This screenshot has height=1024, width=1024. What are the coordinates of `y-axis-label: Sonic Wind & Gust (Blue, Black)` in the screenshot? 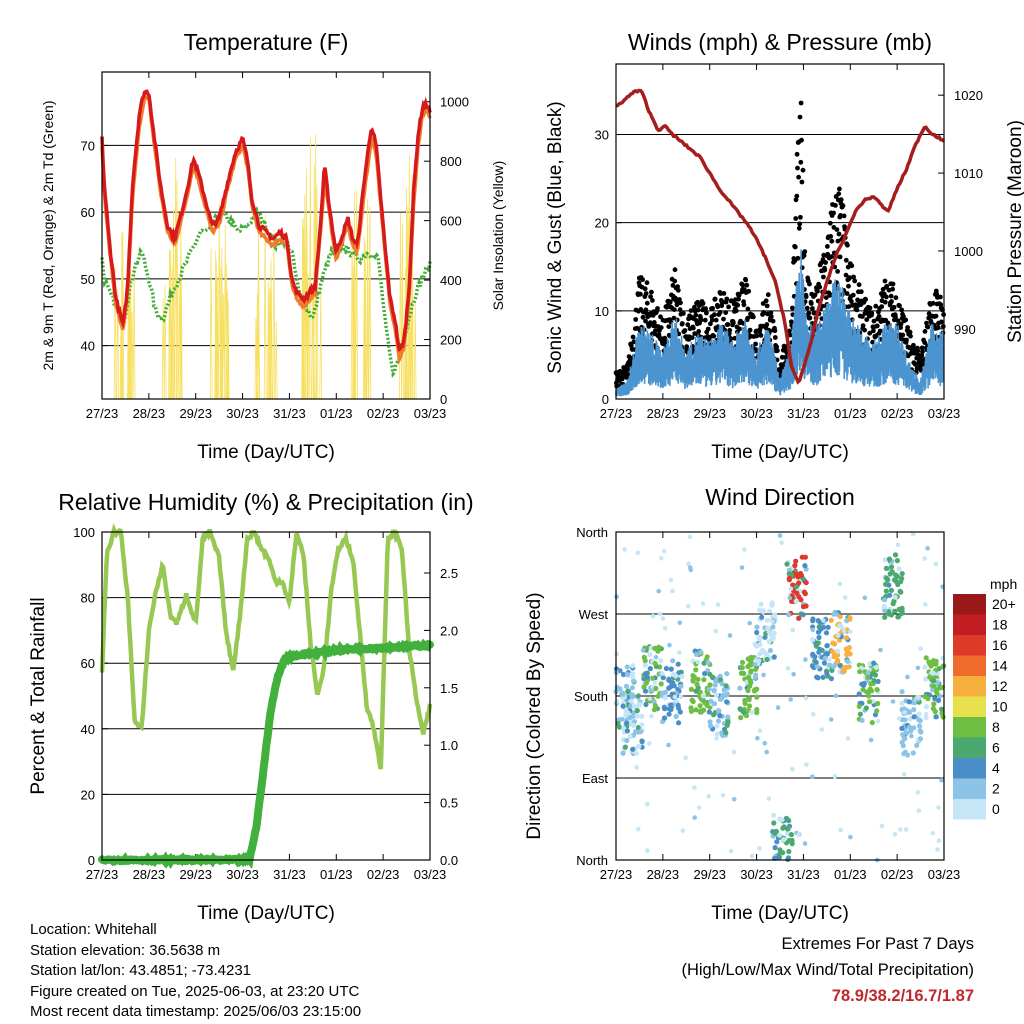 It's located at (555, 237).